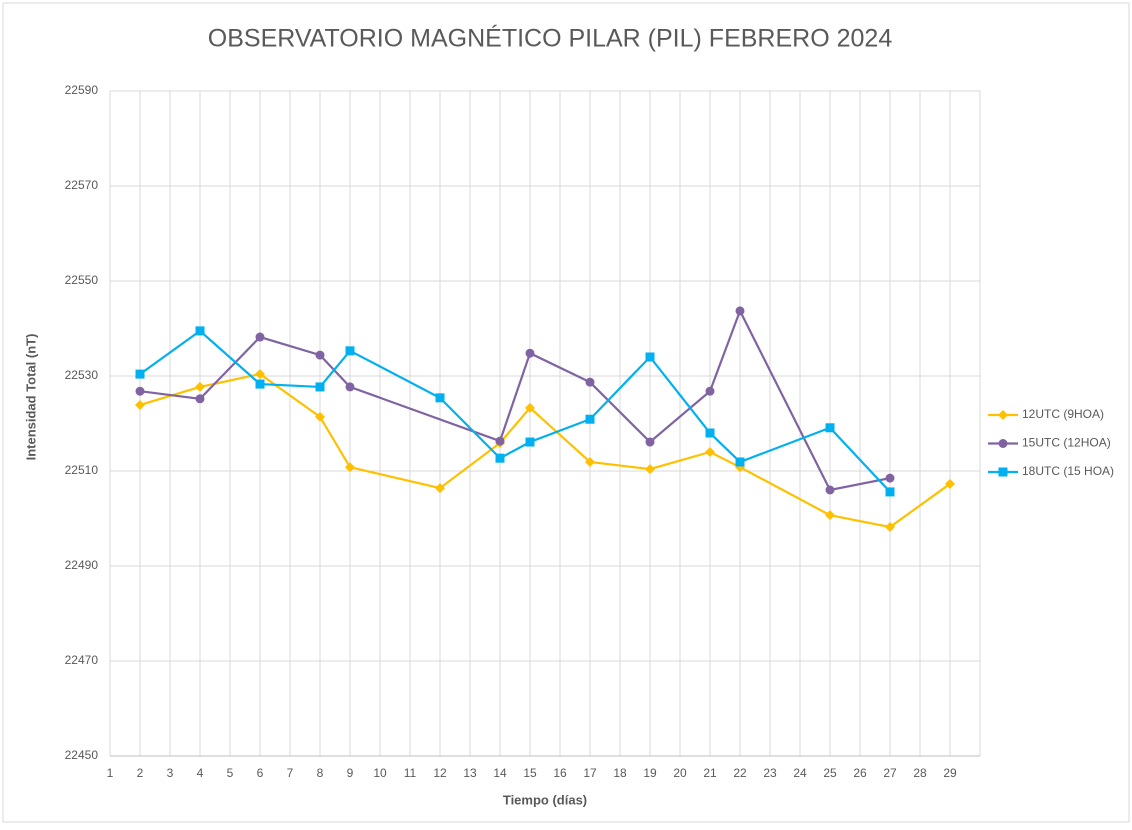 This screenshot has height=830, width=1132. What do you see at coordinates (650, 773) in the screenshot?
I see `x-tick-label: 19` at bounding box center [650, 773].